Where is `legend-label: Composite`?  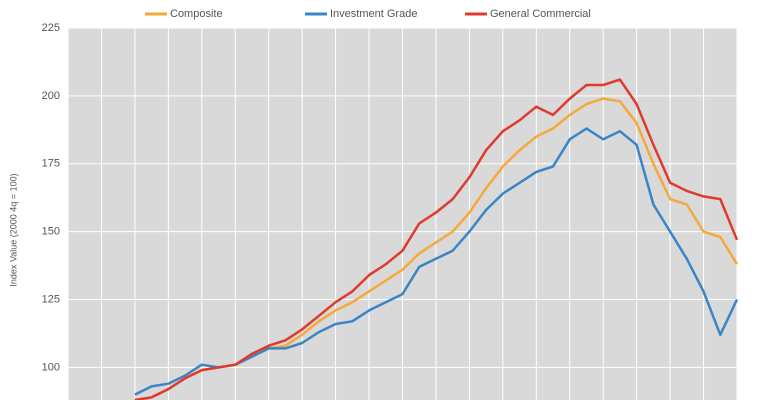 legend-label: Composite is located at coordinates (196, 14).